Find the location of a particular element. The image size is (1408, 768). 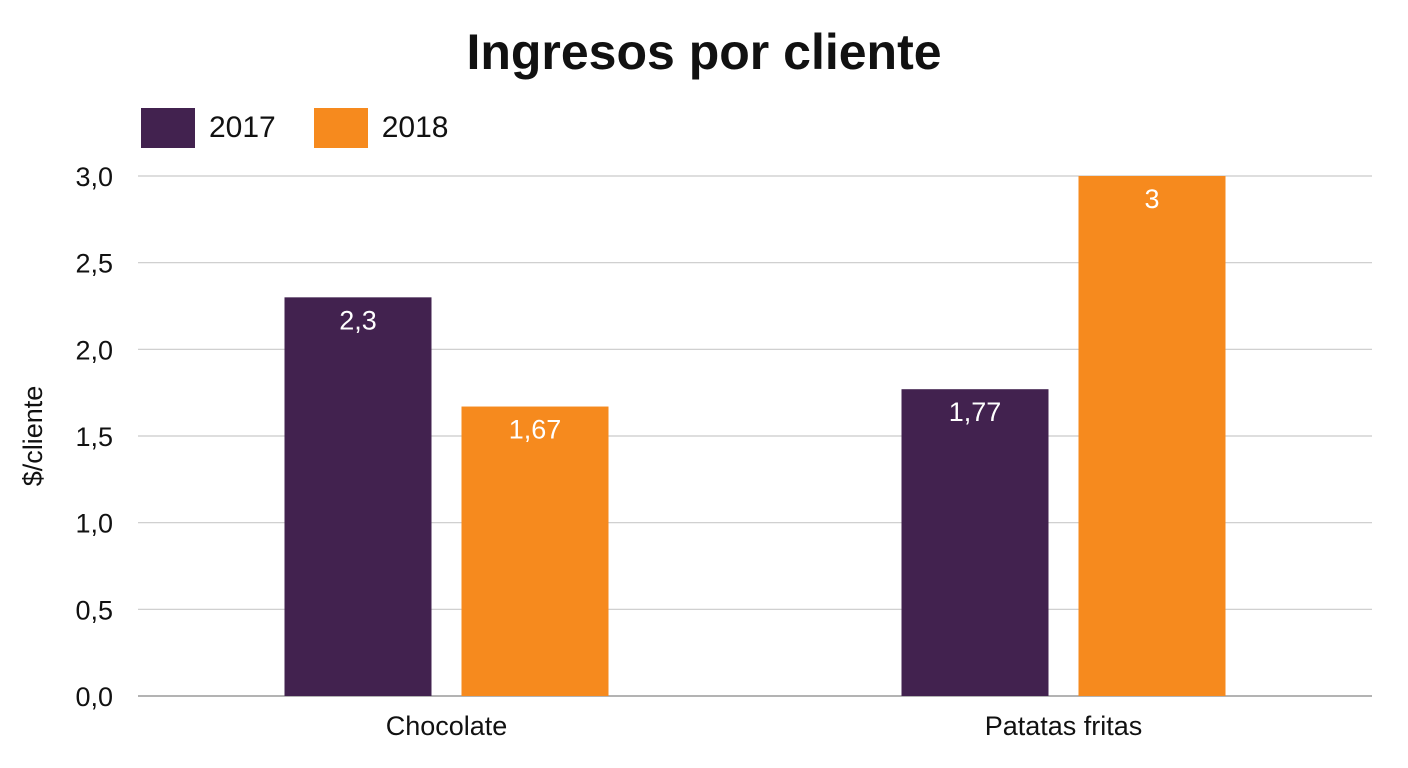

legend-item-2018: 2018 is located at coordinates (381, 128).